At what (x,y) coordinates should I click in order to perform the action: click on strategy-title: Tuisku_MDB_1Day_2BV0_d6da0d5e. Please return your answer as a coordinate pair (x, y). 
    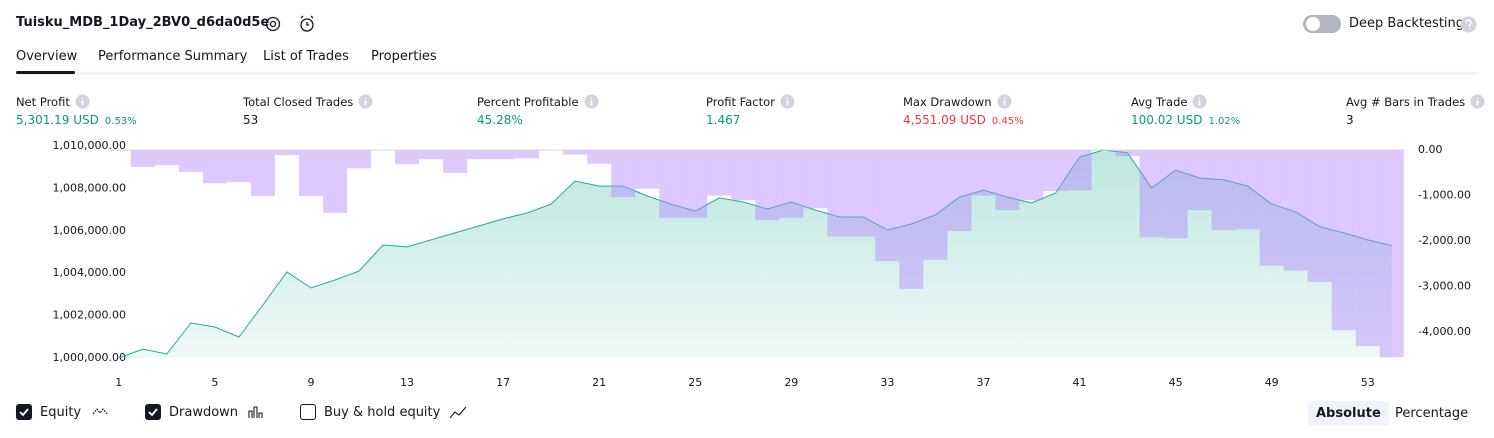
    Looking at the image, I should click on (143, 22).